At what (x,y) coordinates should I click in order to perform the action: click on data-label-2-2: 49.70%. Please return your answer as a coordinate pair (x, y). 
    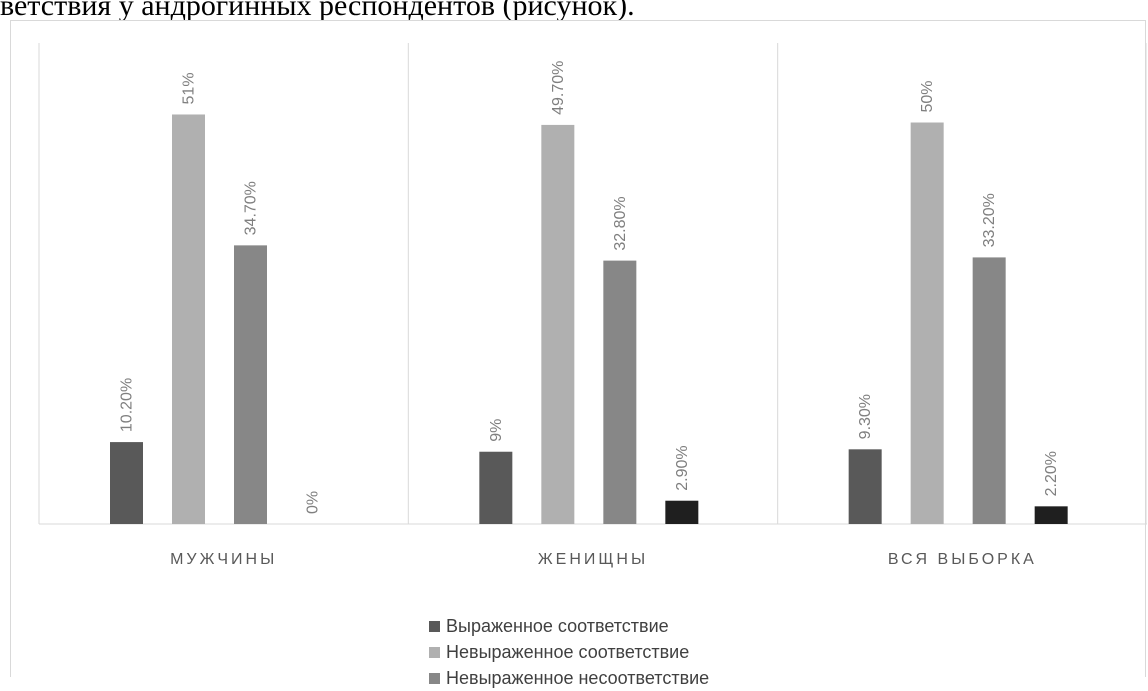
    Looking at the image, I should click on (558, 88).